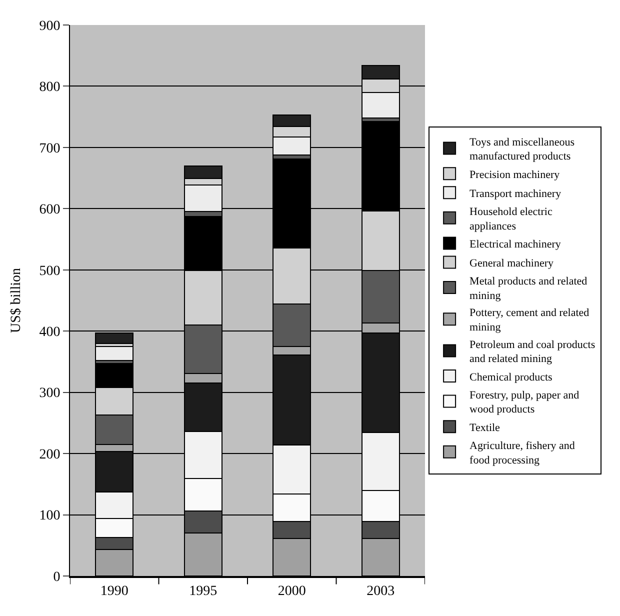  What do you see at coordinates (515, 174) in the screenshot?
I see `legend-label: Precision machinery` at bounding box center [515, 174].